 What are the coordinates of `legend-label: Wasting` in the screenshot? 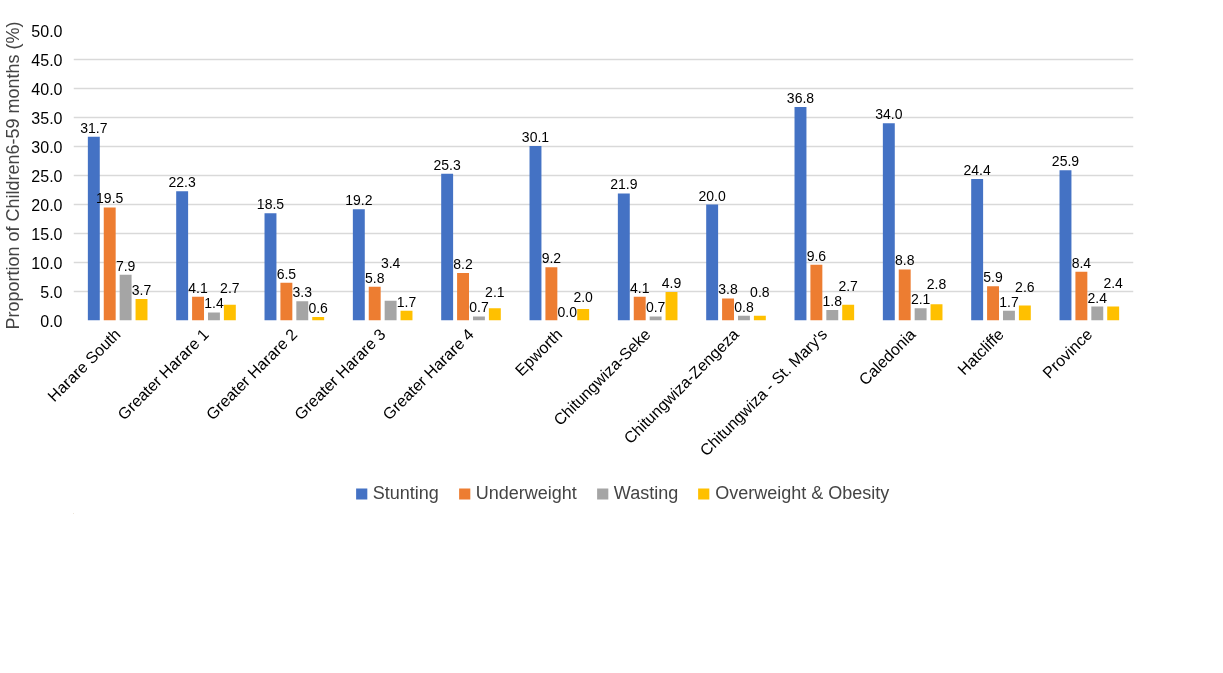 It's located at (646, 493).